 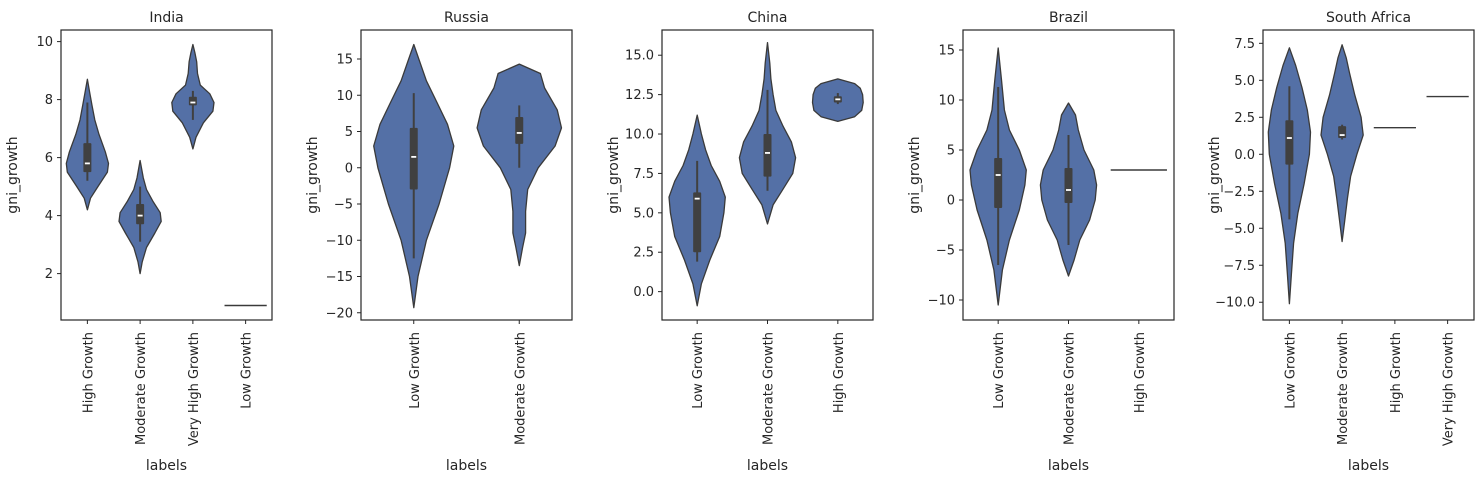 I want to click on y-tick-label: −20, so click(x=339, y=313).